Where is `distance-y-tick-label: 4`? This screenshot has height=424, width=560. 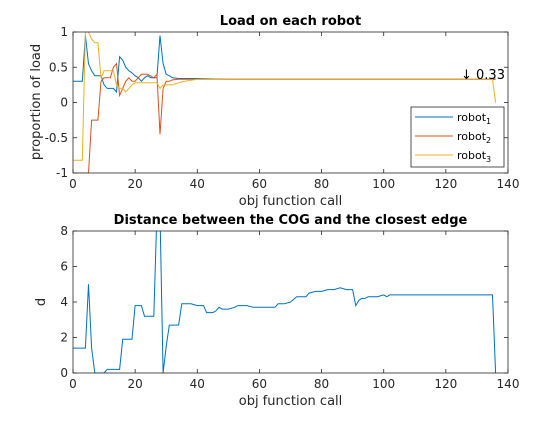 distance-y-tick-label: 4 is located at coordinates (64, 302).